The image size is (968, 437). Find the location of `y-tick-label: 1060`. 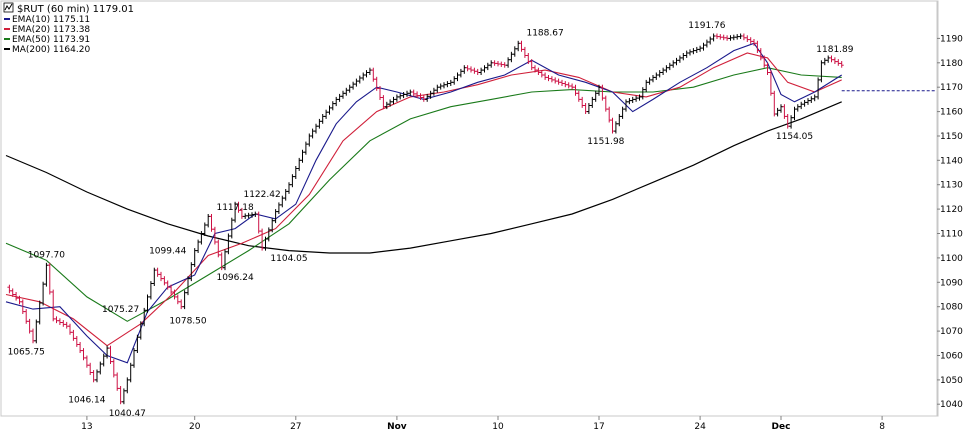

y-tick-label: 1060 is located at coordinates (951, 357).